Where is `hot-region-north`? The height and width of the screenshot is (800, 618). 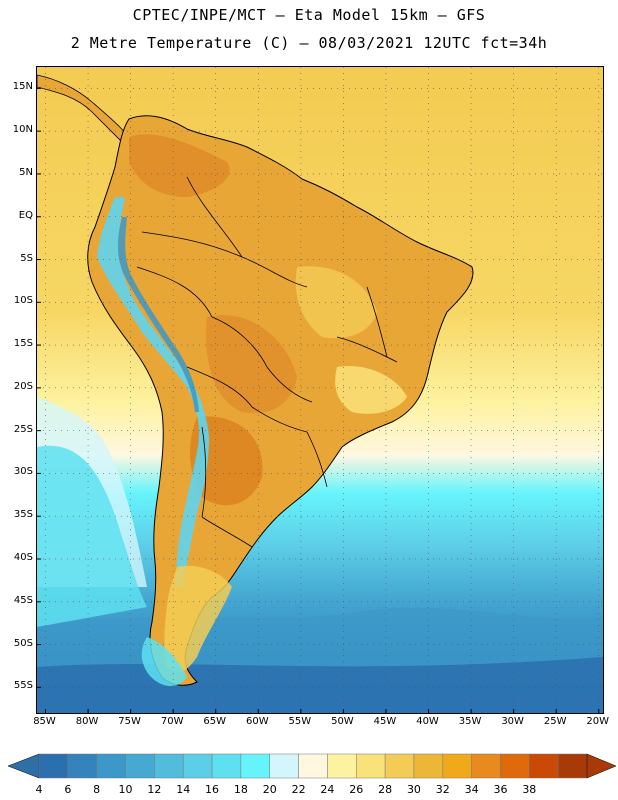 hot-region-north is located at coordinates (179, 165).